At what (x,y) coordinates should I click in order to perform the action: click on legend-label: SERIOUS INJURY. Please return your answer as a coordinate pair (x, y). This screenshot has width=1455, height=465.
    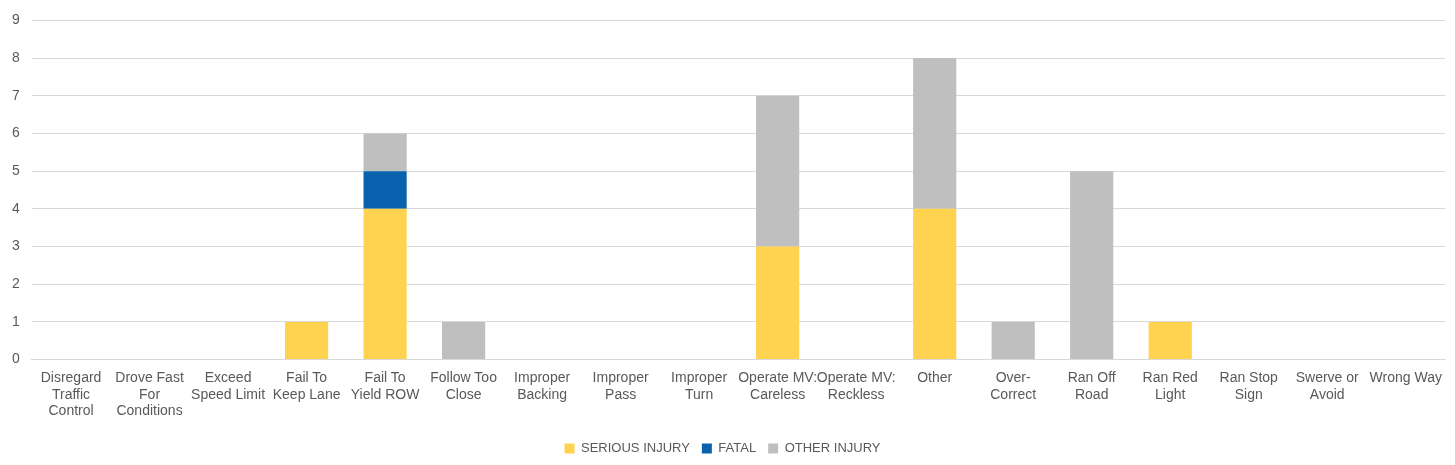
    Looking at the image, I should click on (636, 448).